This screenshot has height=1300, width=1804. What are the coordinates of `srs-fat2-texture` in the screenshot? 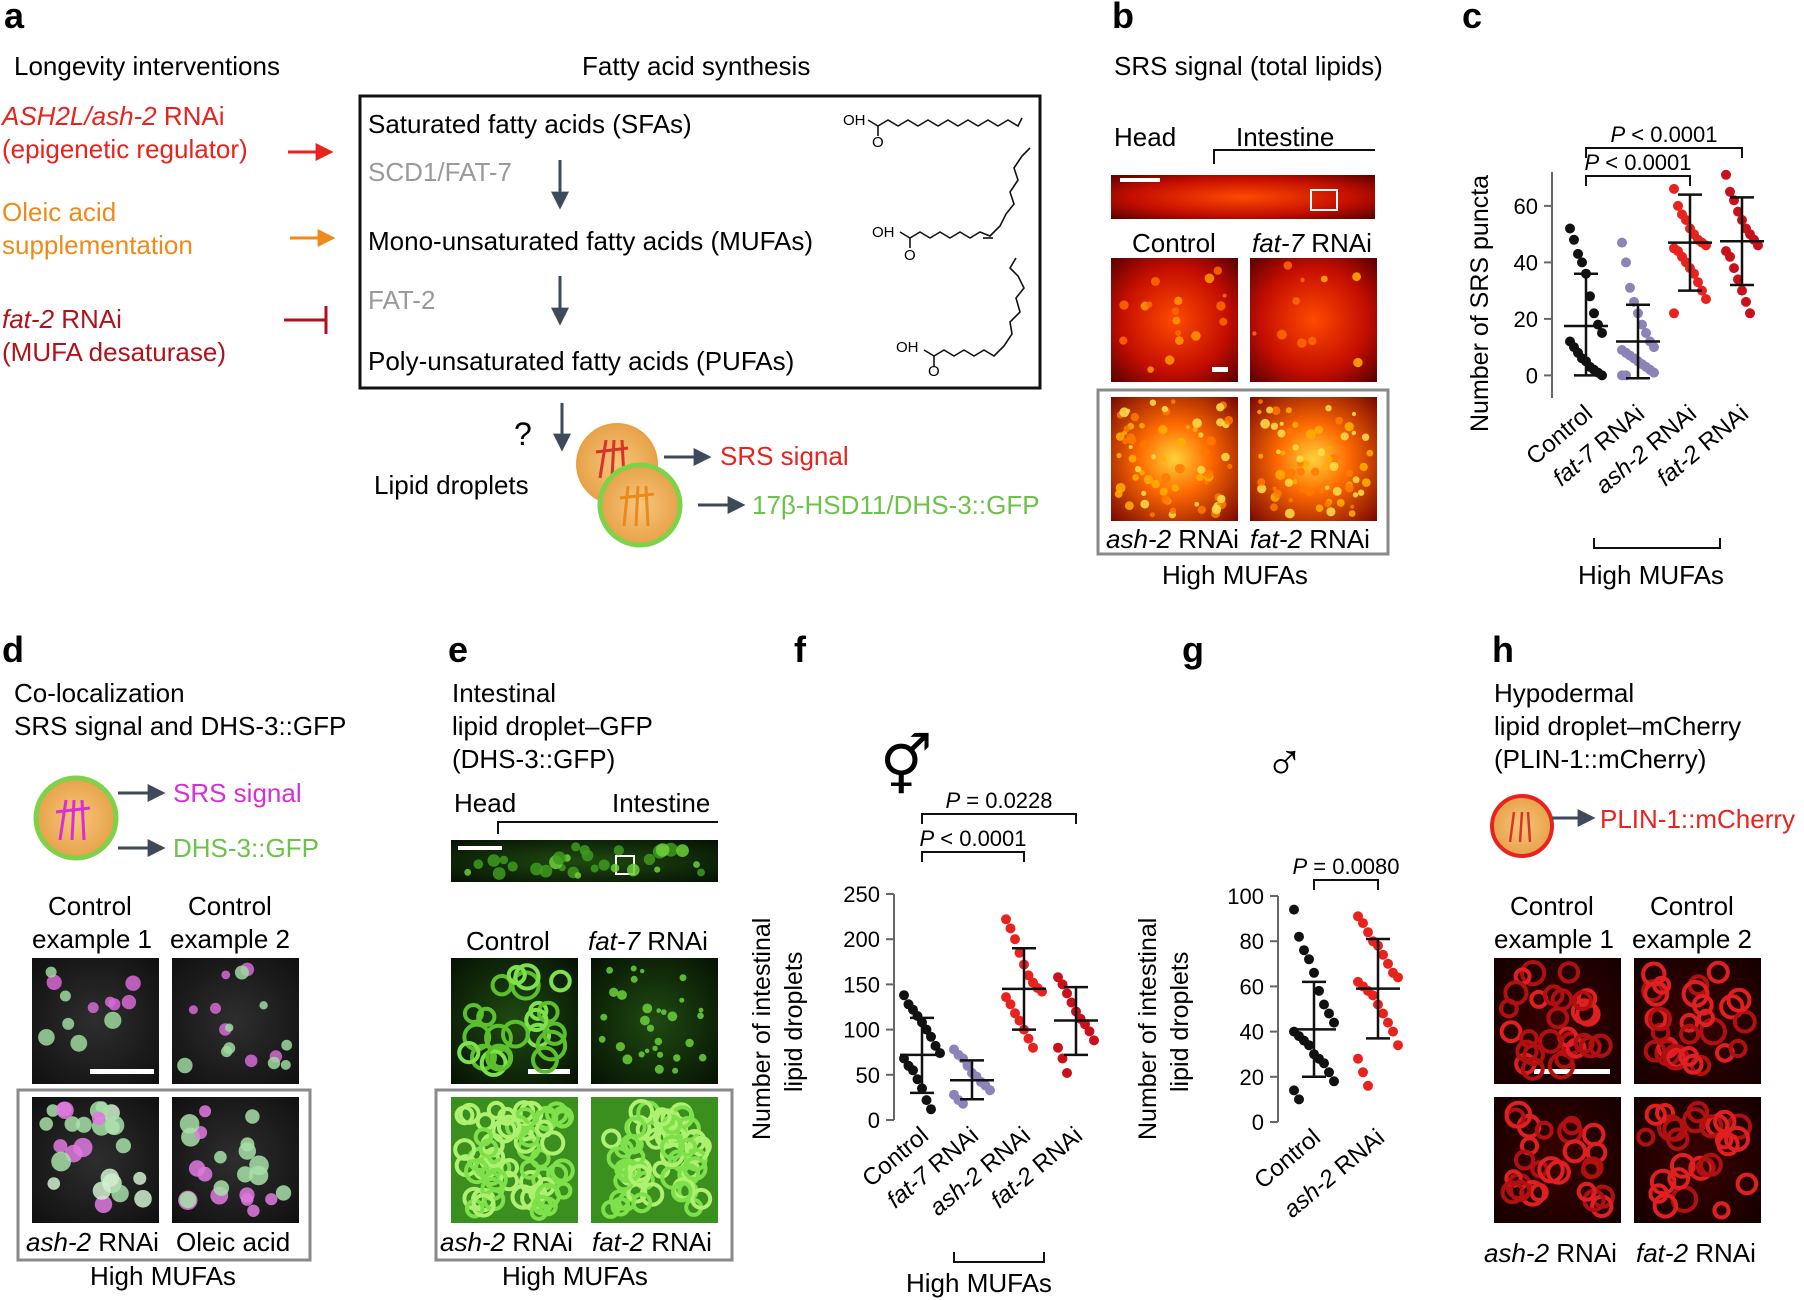 It's located at (1315, 459).